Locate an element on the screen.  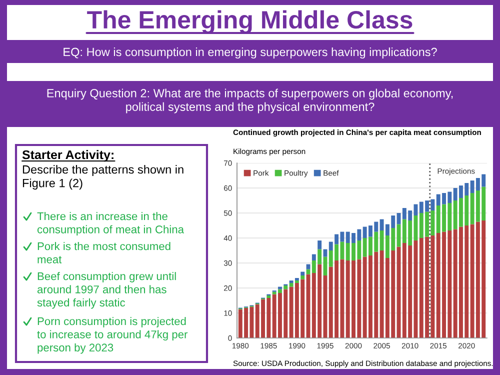
chart-title: The Emerging Middle Class is located at coordinates (249, 22).